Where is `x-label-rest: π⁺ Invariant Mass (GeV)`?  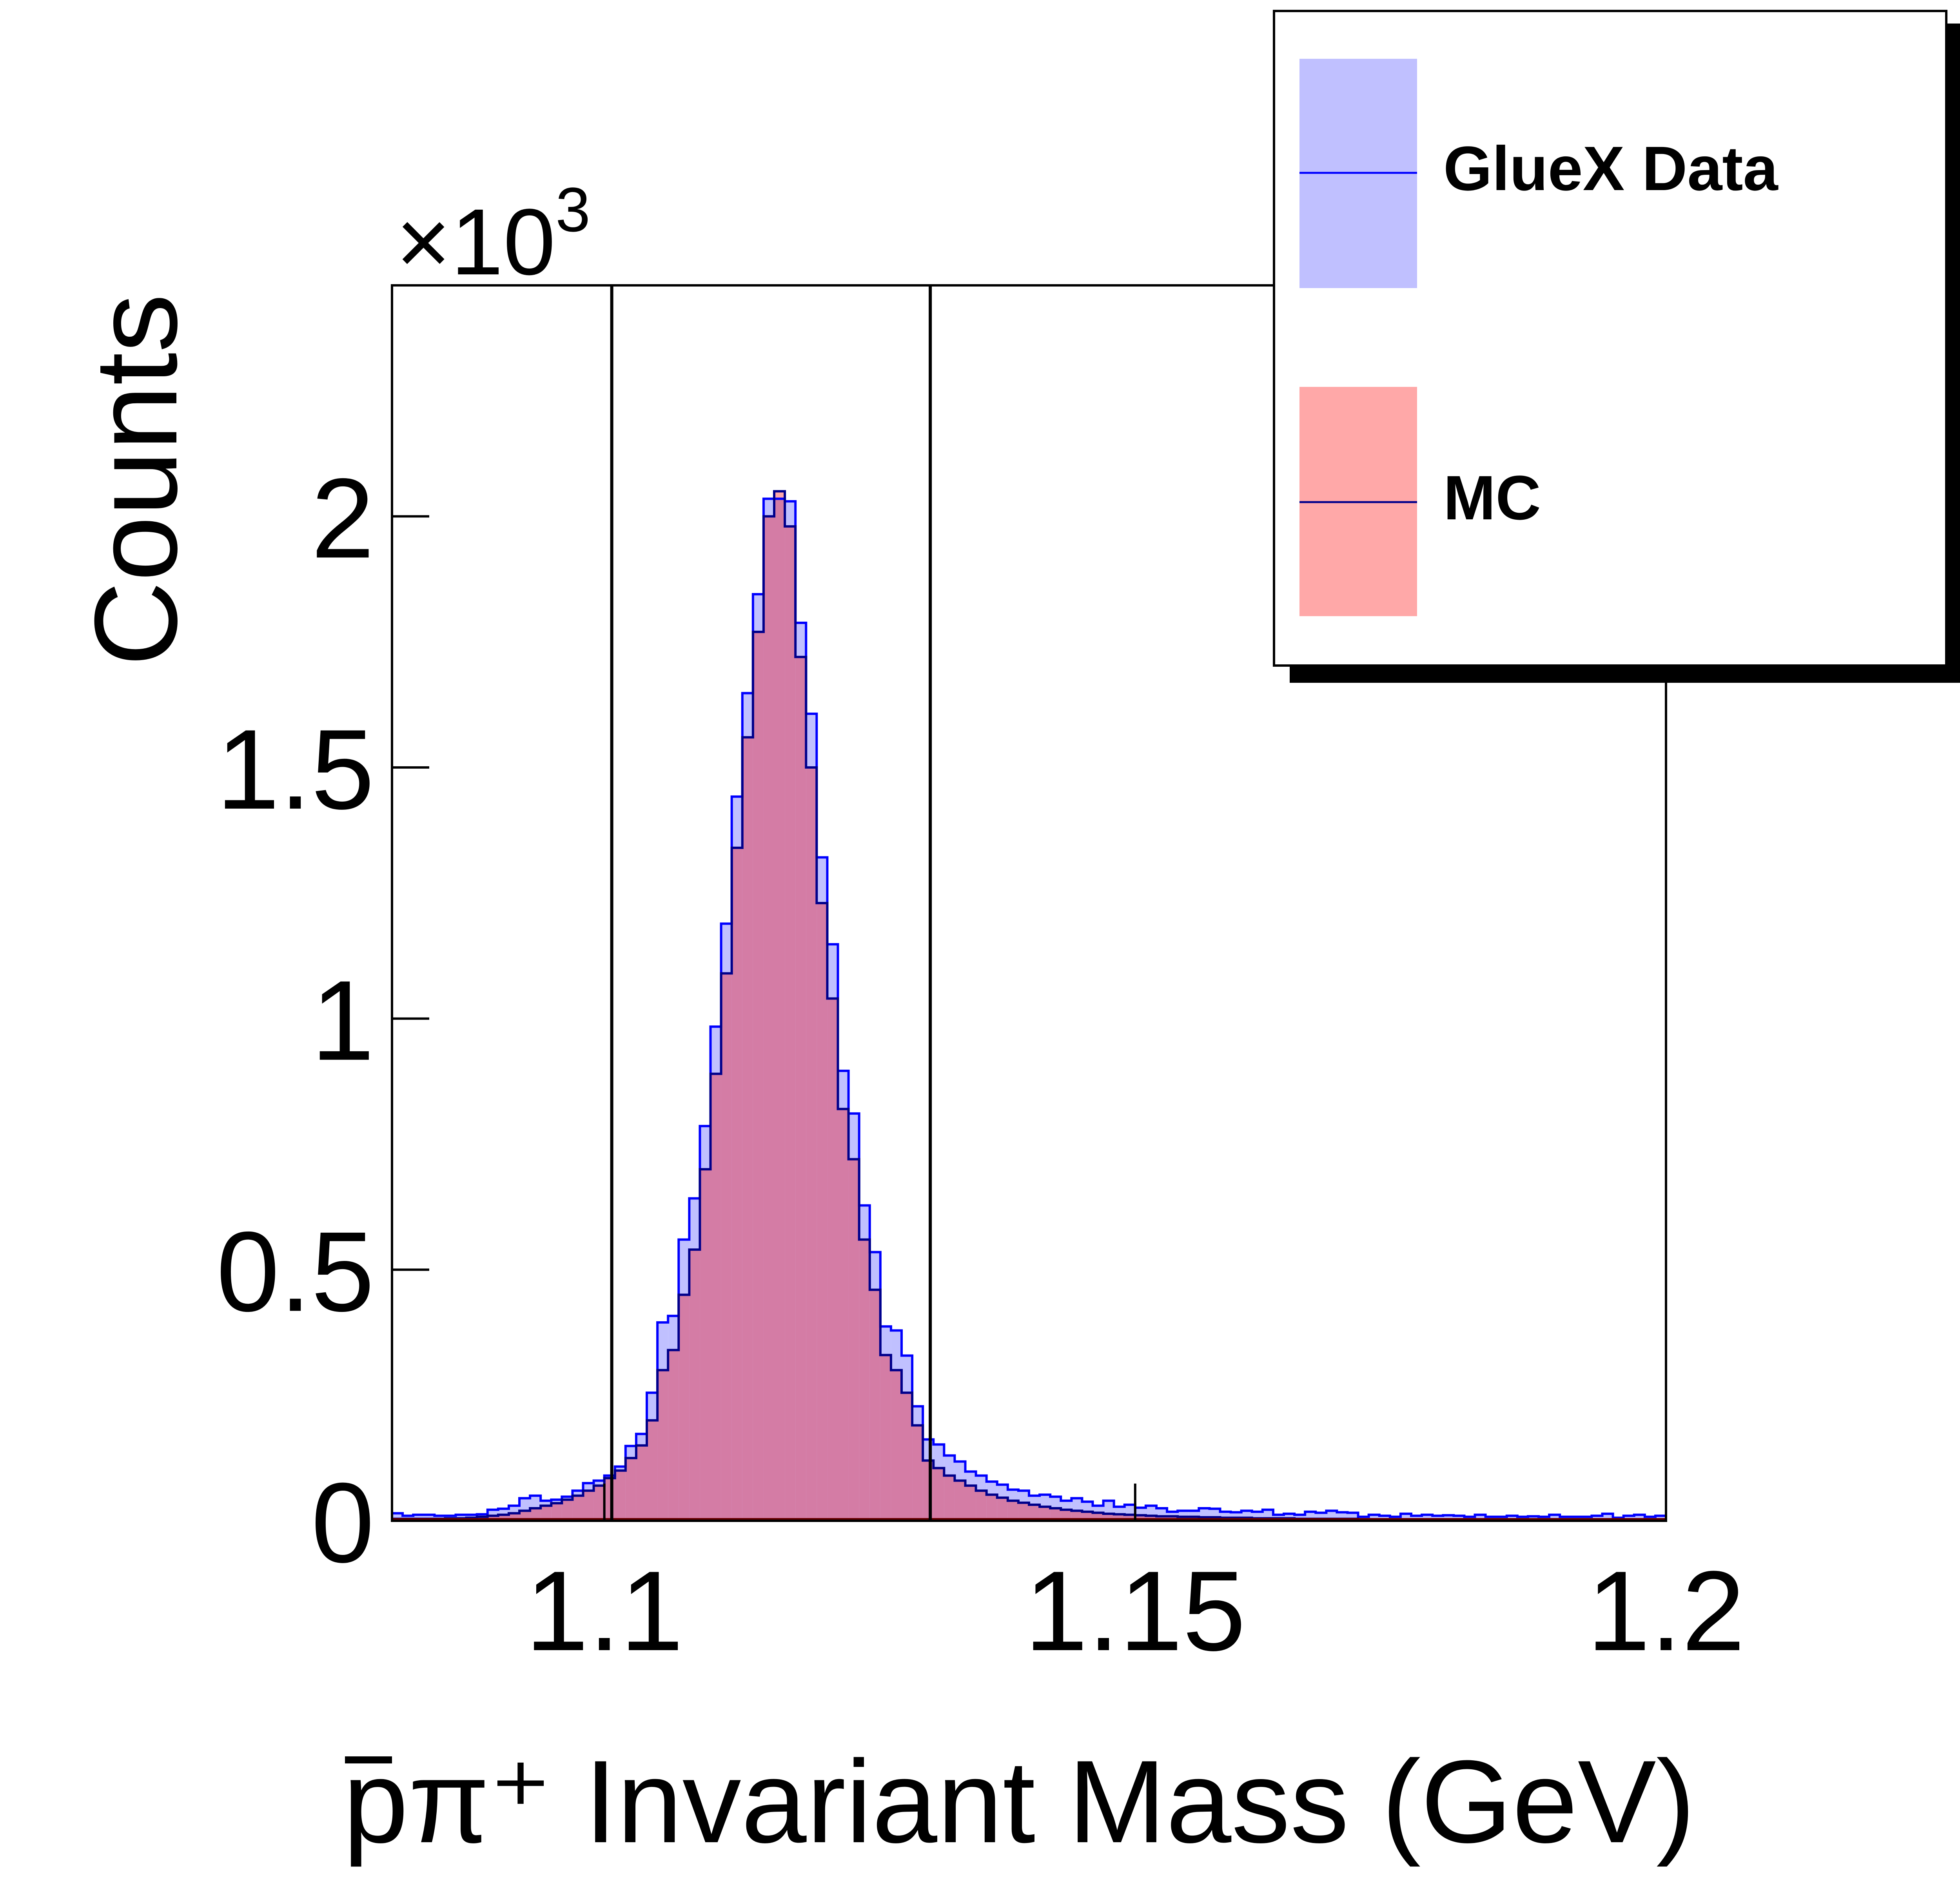 x-label-rest: π⁺ Invariant Mass (GeV) is located at coordinates (1051, 1802).